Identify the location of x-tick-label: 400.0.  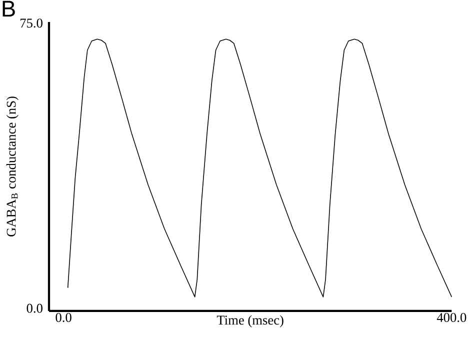
(451, 317).